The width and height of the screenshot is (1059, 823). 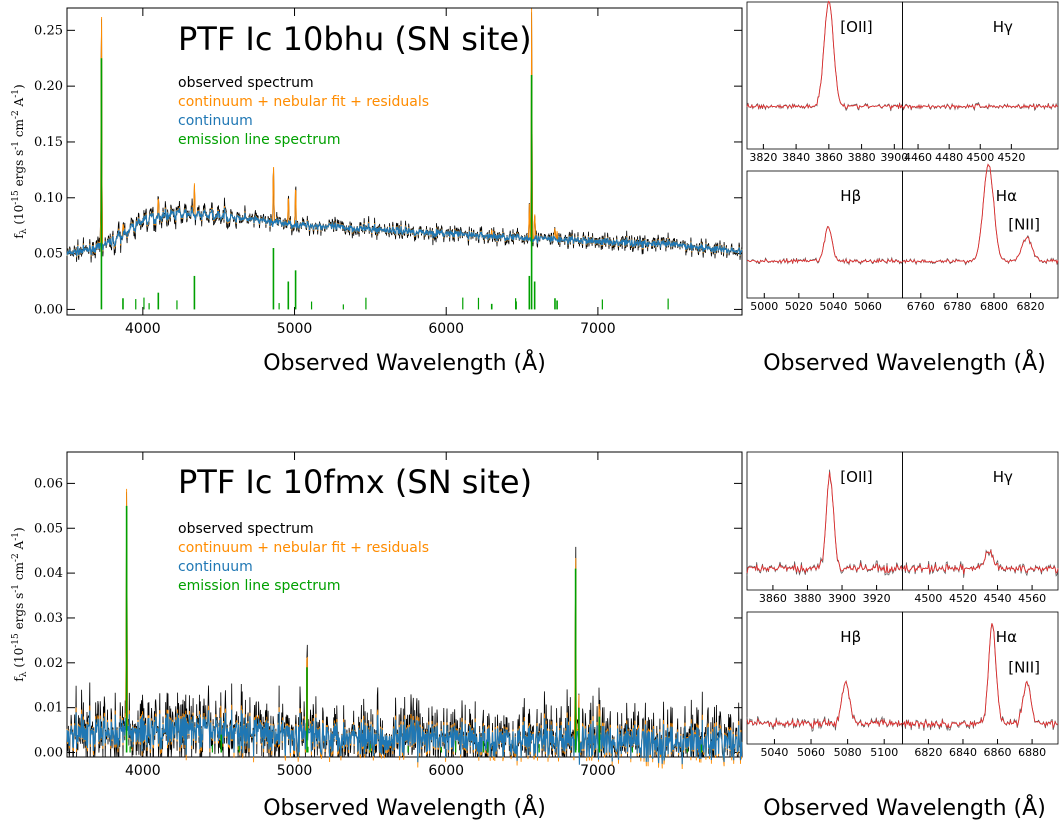 I want to click on y-tick-label: 0.10, so click(x=48, y=198).